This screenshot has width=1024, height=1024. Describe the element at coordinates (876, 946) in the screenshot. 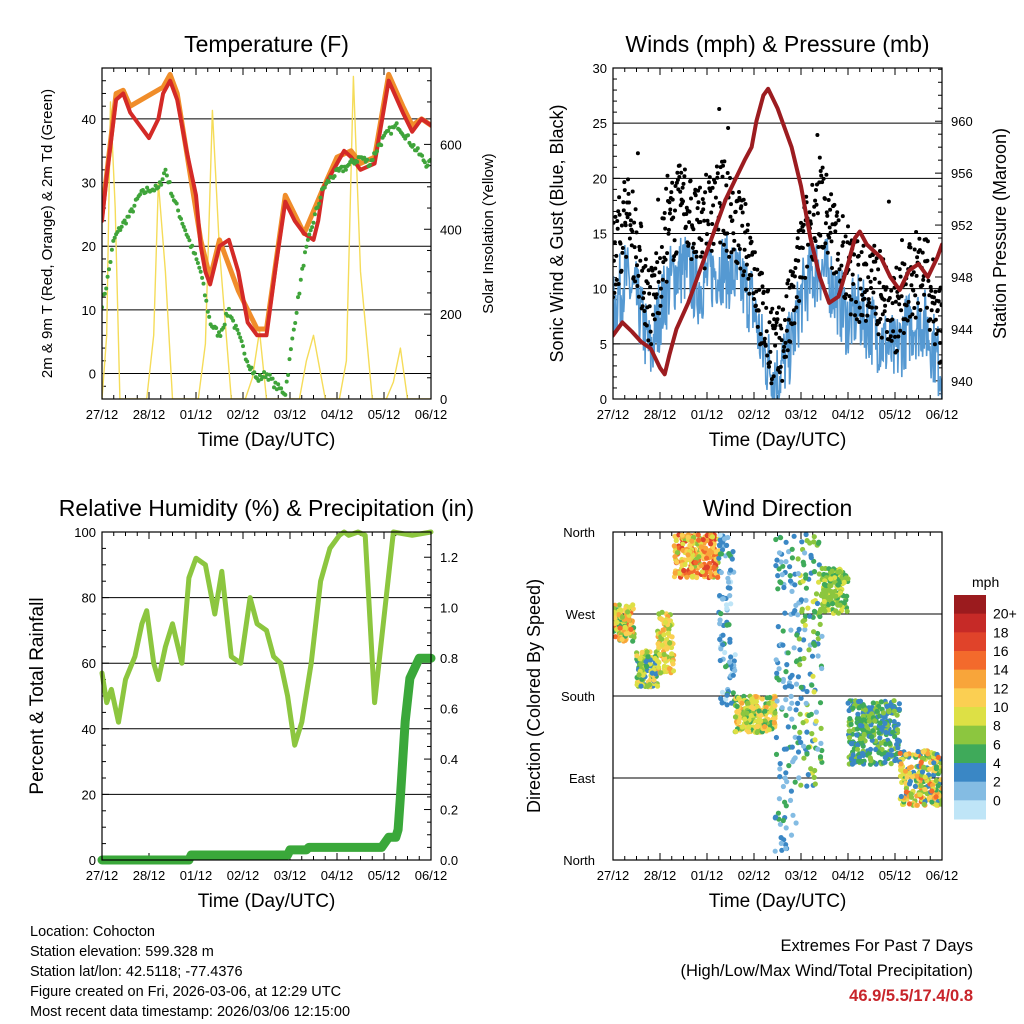

I see `extremes-title: Extremes For Past 7 Days` at that location.